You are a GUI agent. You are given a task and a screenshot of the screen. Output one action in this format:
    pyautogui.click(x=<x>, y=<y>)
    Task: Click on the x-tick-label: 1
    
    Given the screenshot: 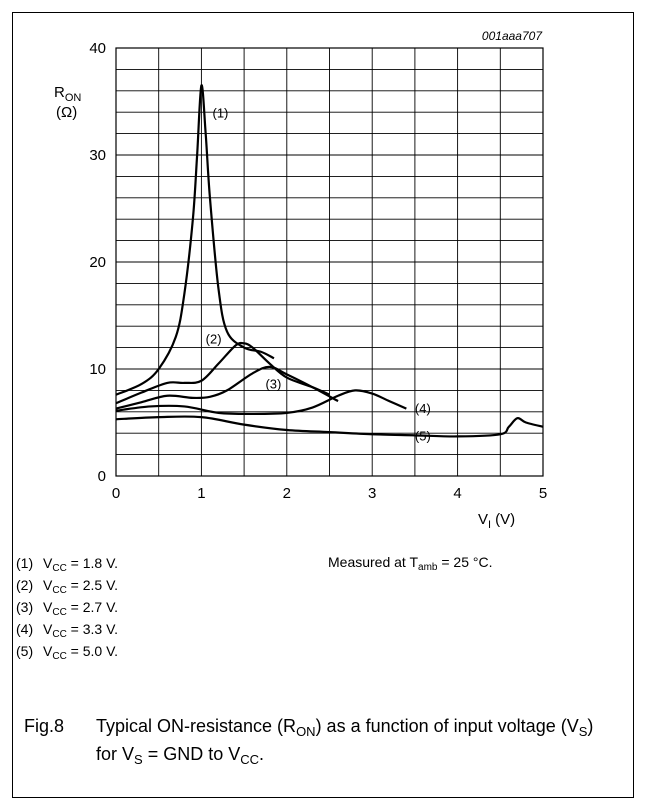 What is the action you would take?
    pyautogui.click(x=201, y=493)
    